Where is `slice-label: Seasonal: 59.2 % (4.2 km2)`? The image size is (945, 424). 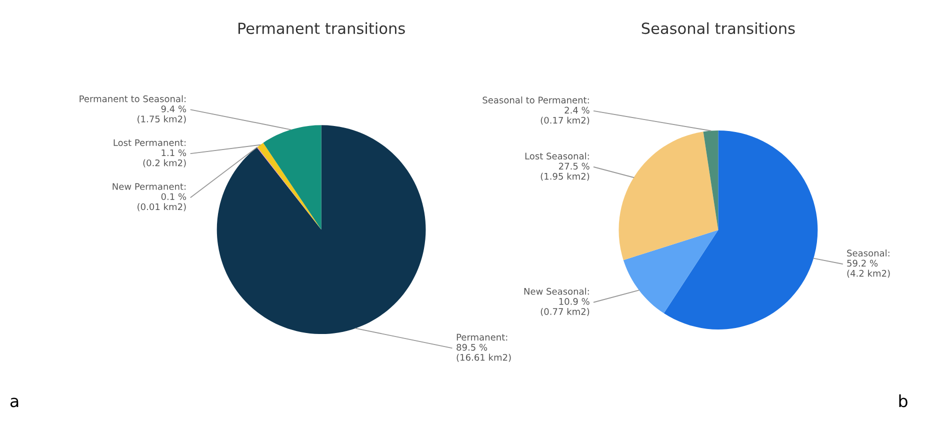 slice-label: Seasonal: 59.2 % (4.2 km2) is located at coordinates (868, 264).